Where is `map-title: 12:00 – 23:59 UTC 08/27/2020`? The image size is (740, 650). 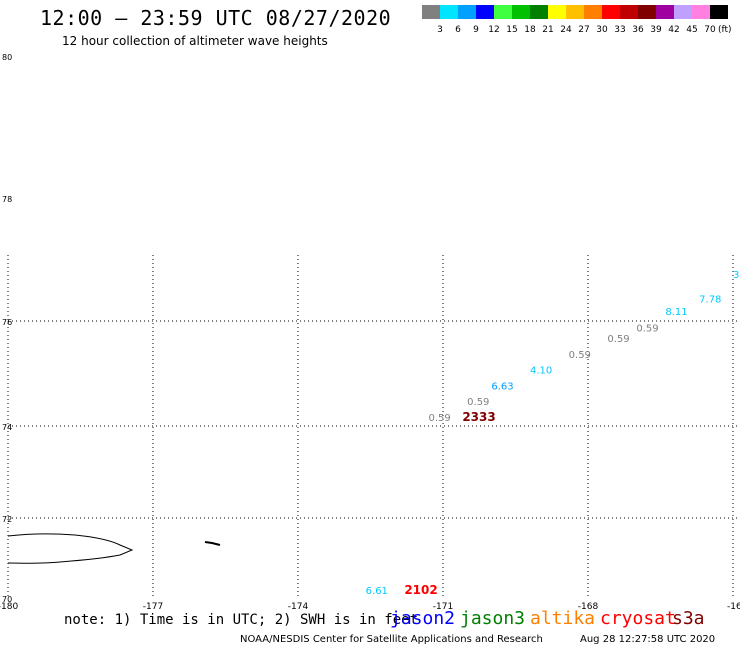 map-title: 12:00 – 23:59 UTC 08/27/2020 is located at coordinates (216, 18).